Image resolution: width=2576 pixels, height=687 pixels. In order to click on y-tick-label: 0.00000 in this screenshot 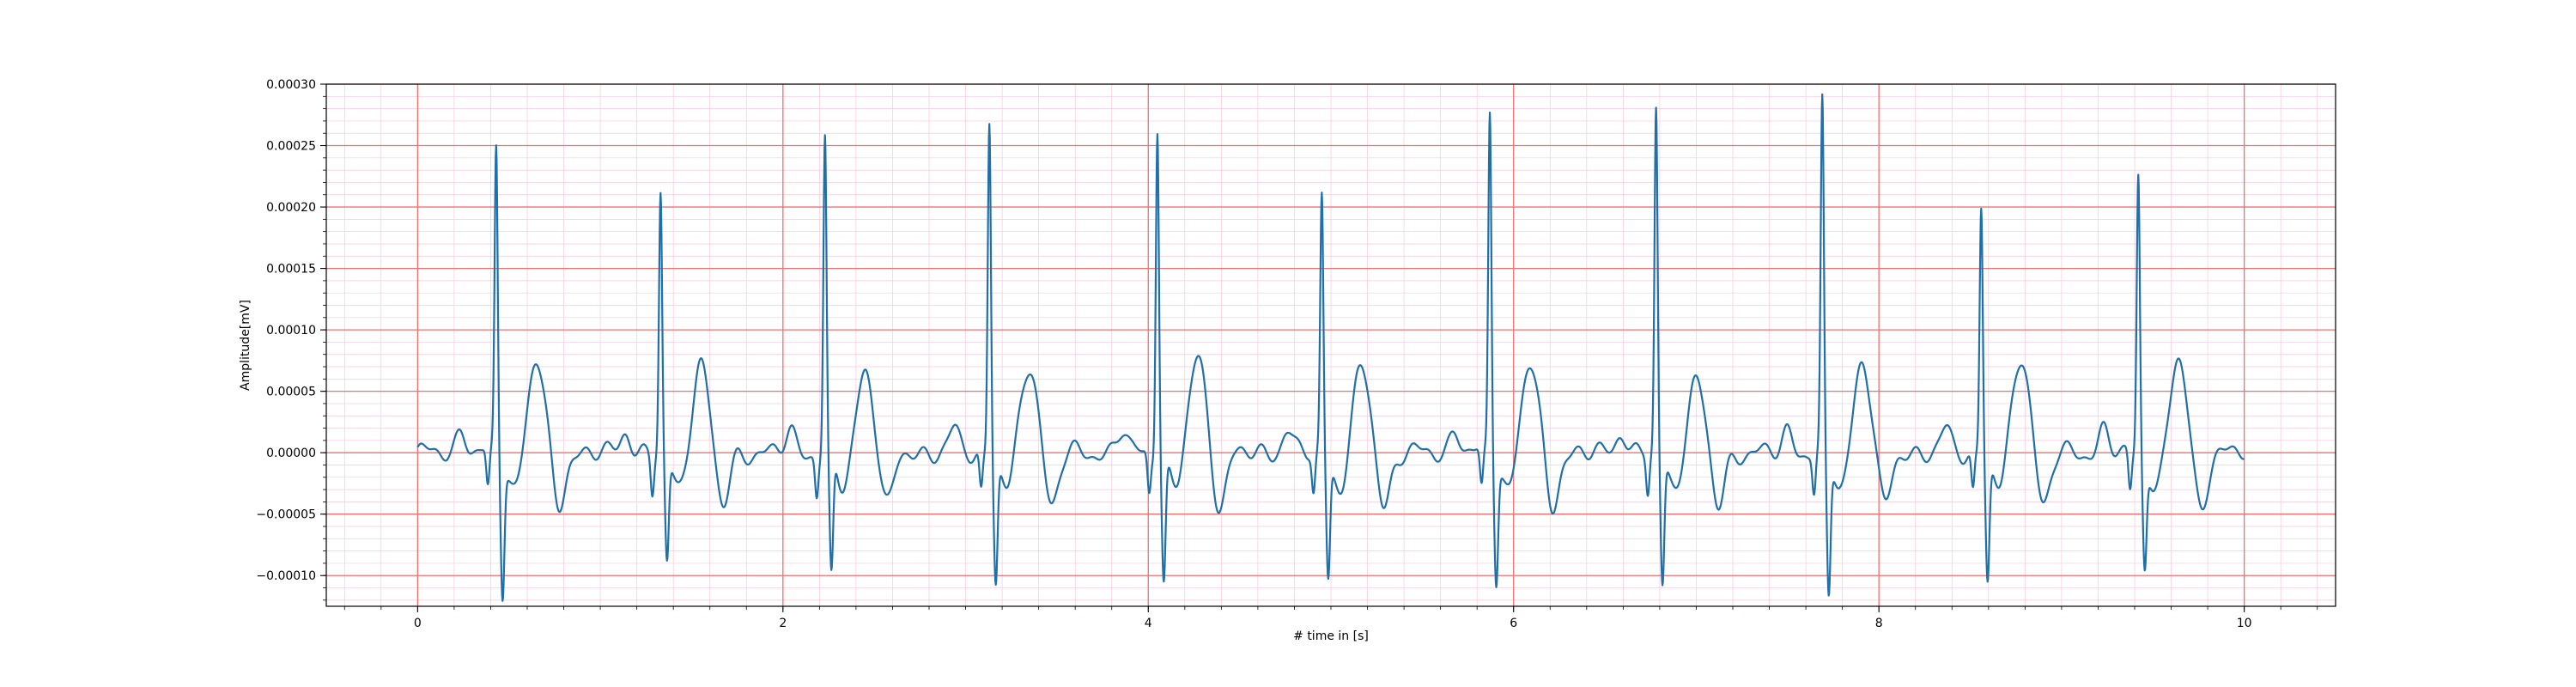, I will do `click(291, 453)`.